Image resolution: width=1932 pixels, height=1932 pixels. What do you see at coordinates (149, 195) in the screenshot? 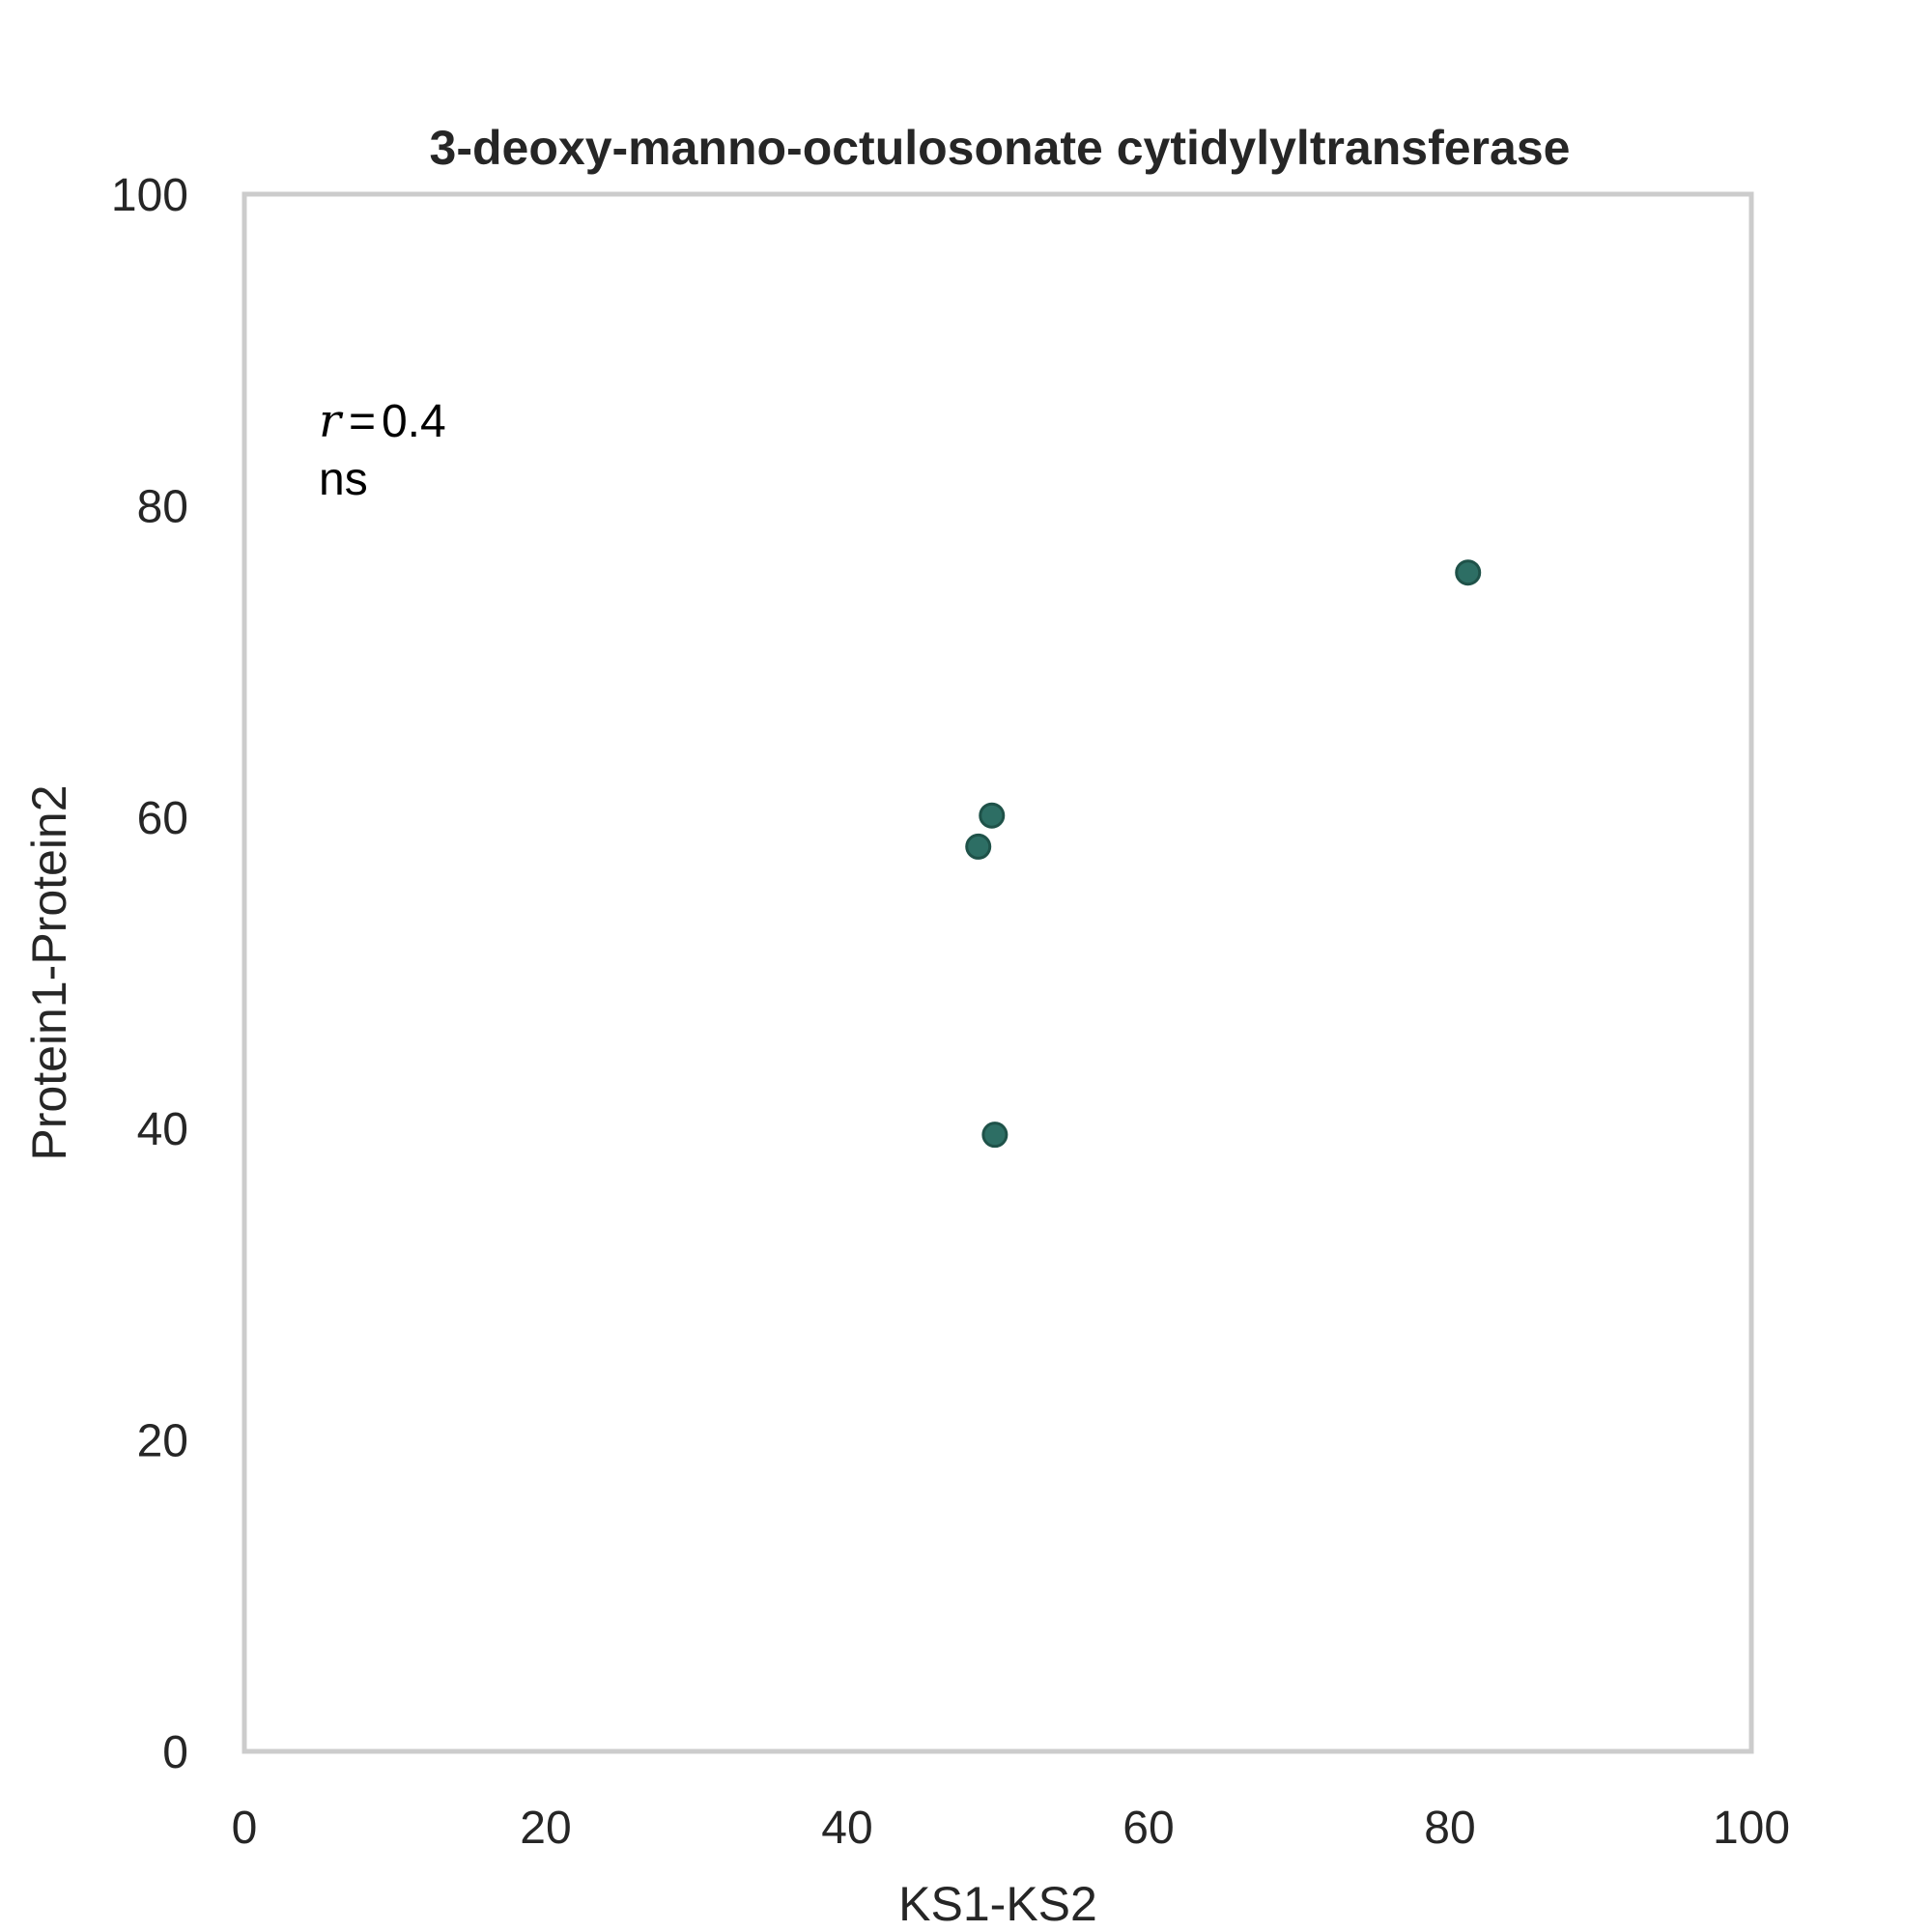
I see `y-tick-label: 100` at bounding box center [149, 195].